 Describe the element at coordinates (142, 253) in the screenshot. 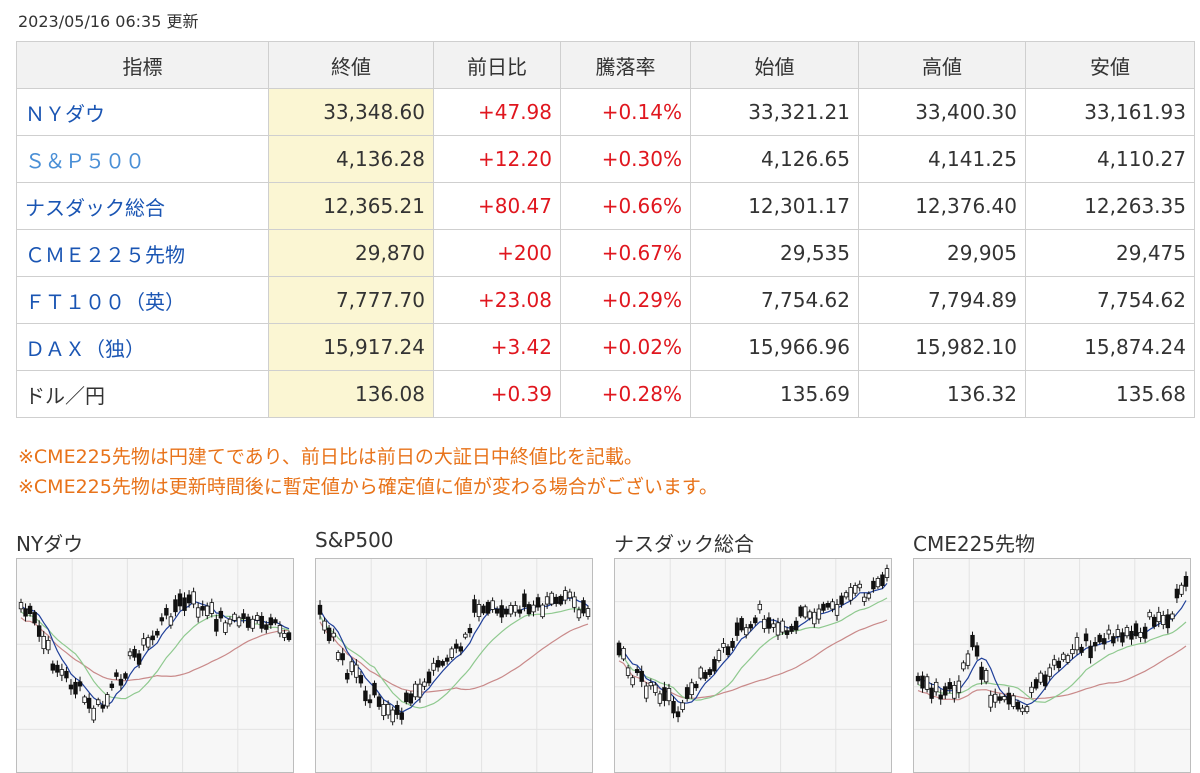

I see `indicator-link-cme225: ＣＭＥ２２５先物` at that location.